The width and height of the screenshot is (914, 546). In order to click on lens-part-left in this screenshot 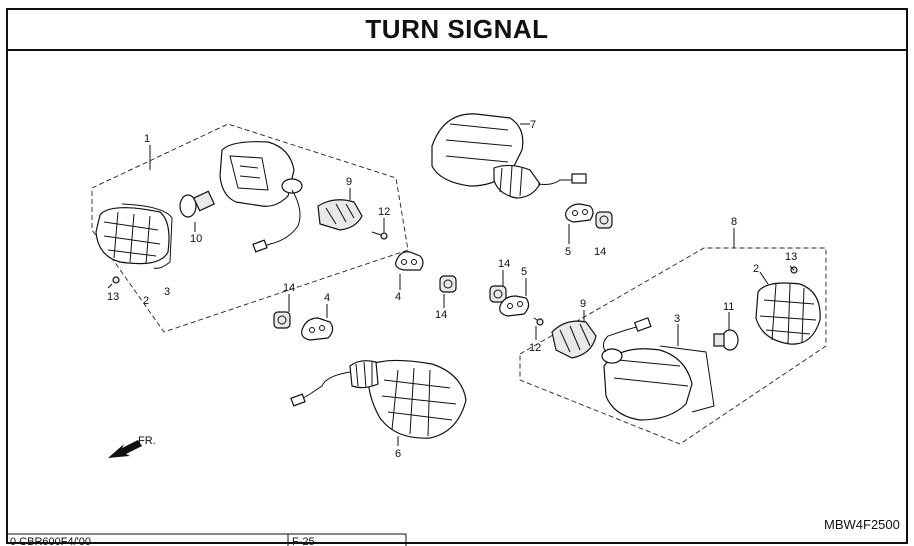, I will do `click(132, 236)`.